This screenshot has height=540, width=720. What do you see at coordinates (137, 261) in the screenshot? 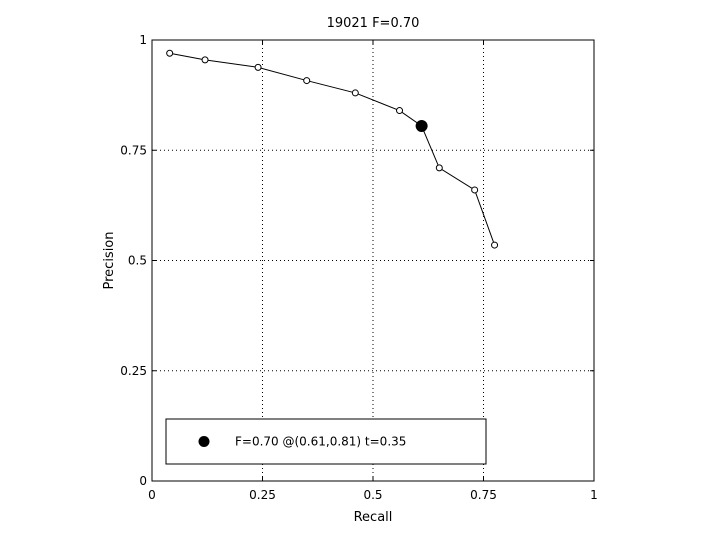
I see `y-tick-label: 0.5` at bounding box center [137, 261].